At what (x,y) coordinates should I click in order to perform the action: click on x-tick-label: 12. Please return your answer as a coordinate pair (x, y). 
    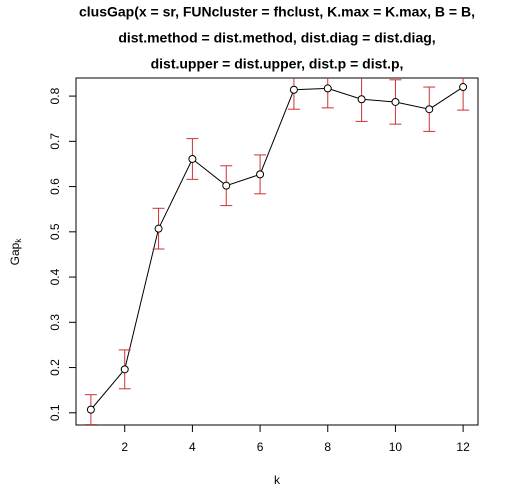
    Looking at the image, I should click on (463, 447).